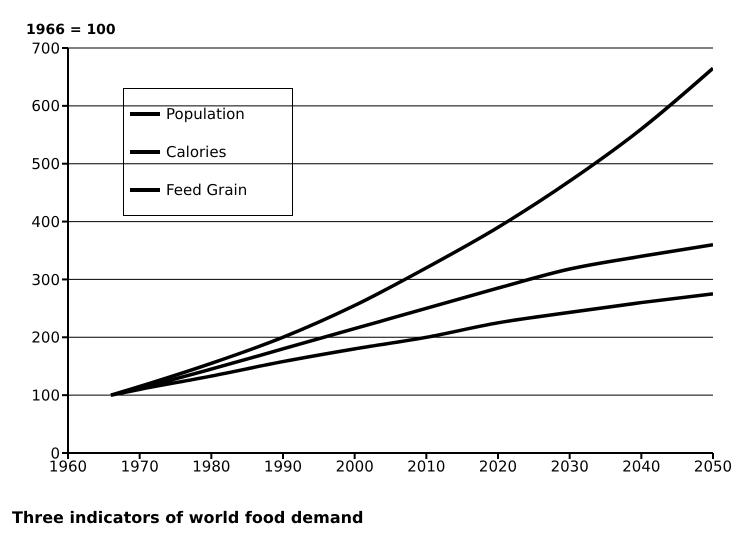 The height and width of the screenshot is (554, 741). Describe the element at coordinates (188, 517) in the screenshot. I see `text: Three indicators of world food demand` at that location.